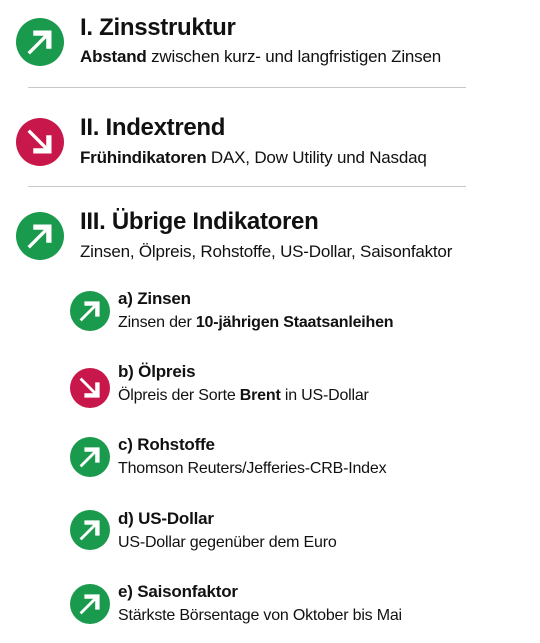  Describe the element at coordinates (154, 298) in the screenshot. I see `sub-indicator-title: a) Zinsen` at that location.